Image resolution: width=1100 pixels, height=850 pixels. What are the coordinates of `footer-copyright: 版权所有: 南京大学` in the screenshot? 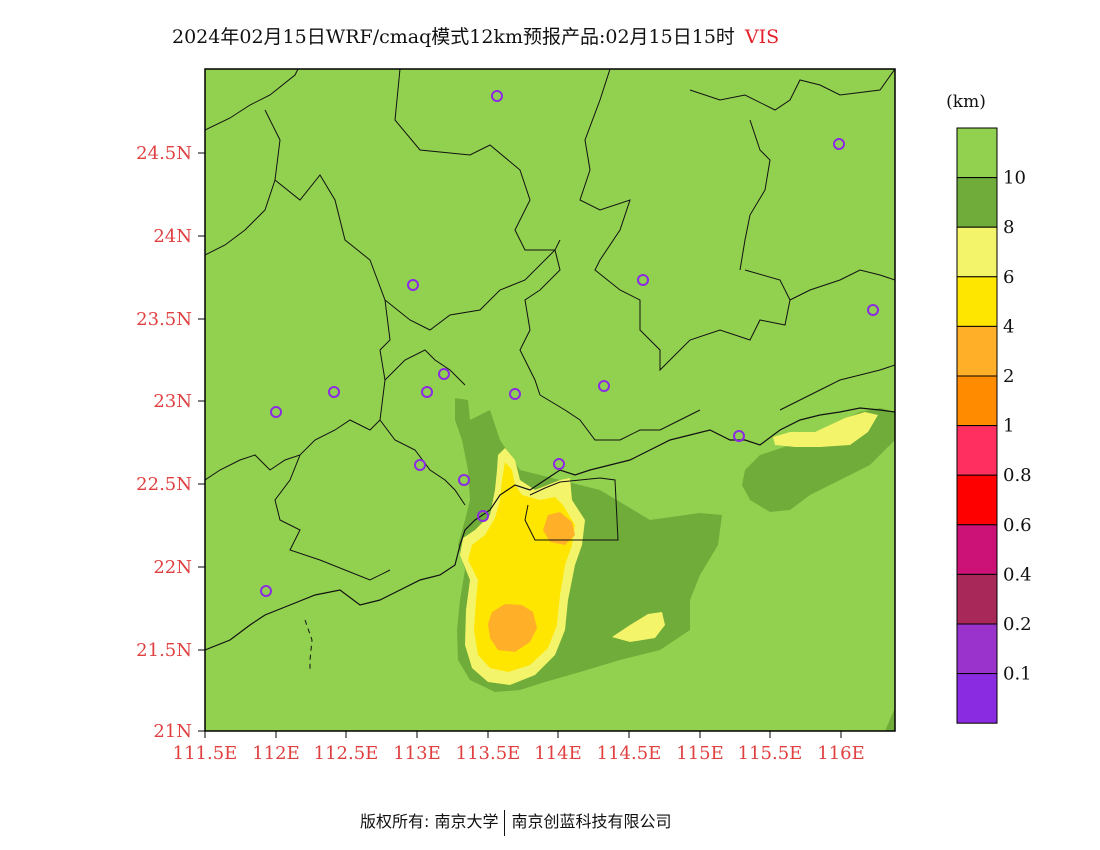 It's located at (429, 821).